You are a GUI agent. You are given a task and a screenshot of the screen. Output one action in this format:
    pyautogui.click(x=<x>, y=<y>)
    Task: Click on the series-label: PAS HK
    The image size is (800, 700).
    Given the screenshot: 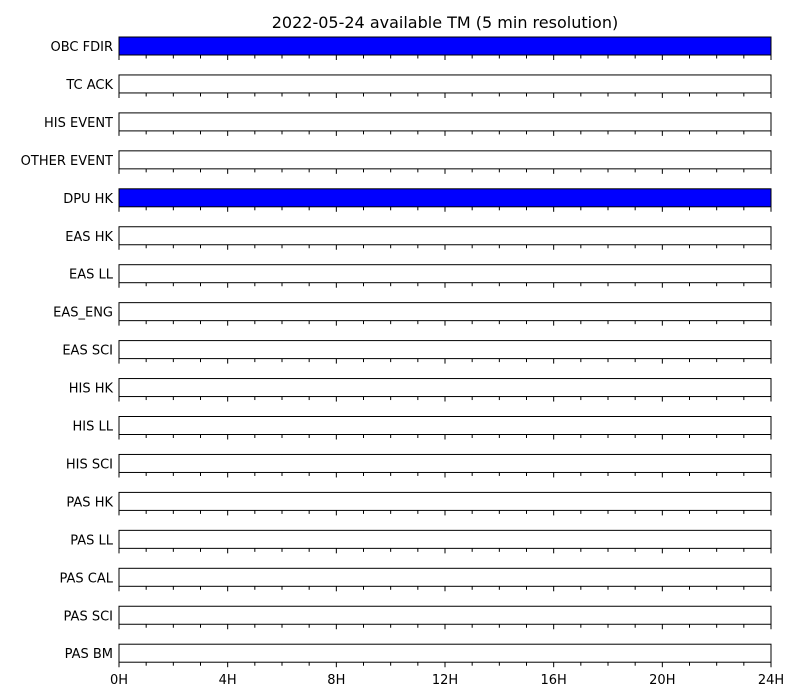 What is the action you would take?
    pyautogui.click(x=89, y=502)
    